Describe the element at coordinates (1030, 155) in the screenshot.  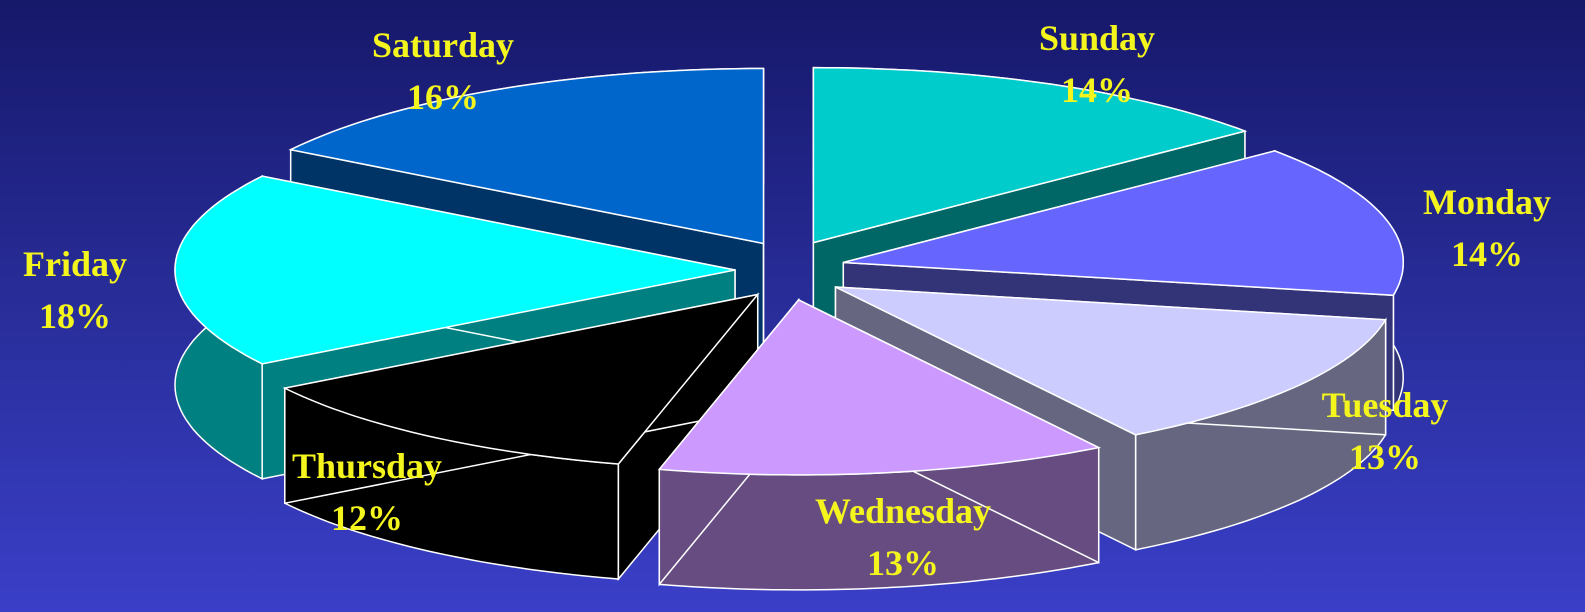
I see `slice-top-sunday` at that location.